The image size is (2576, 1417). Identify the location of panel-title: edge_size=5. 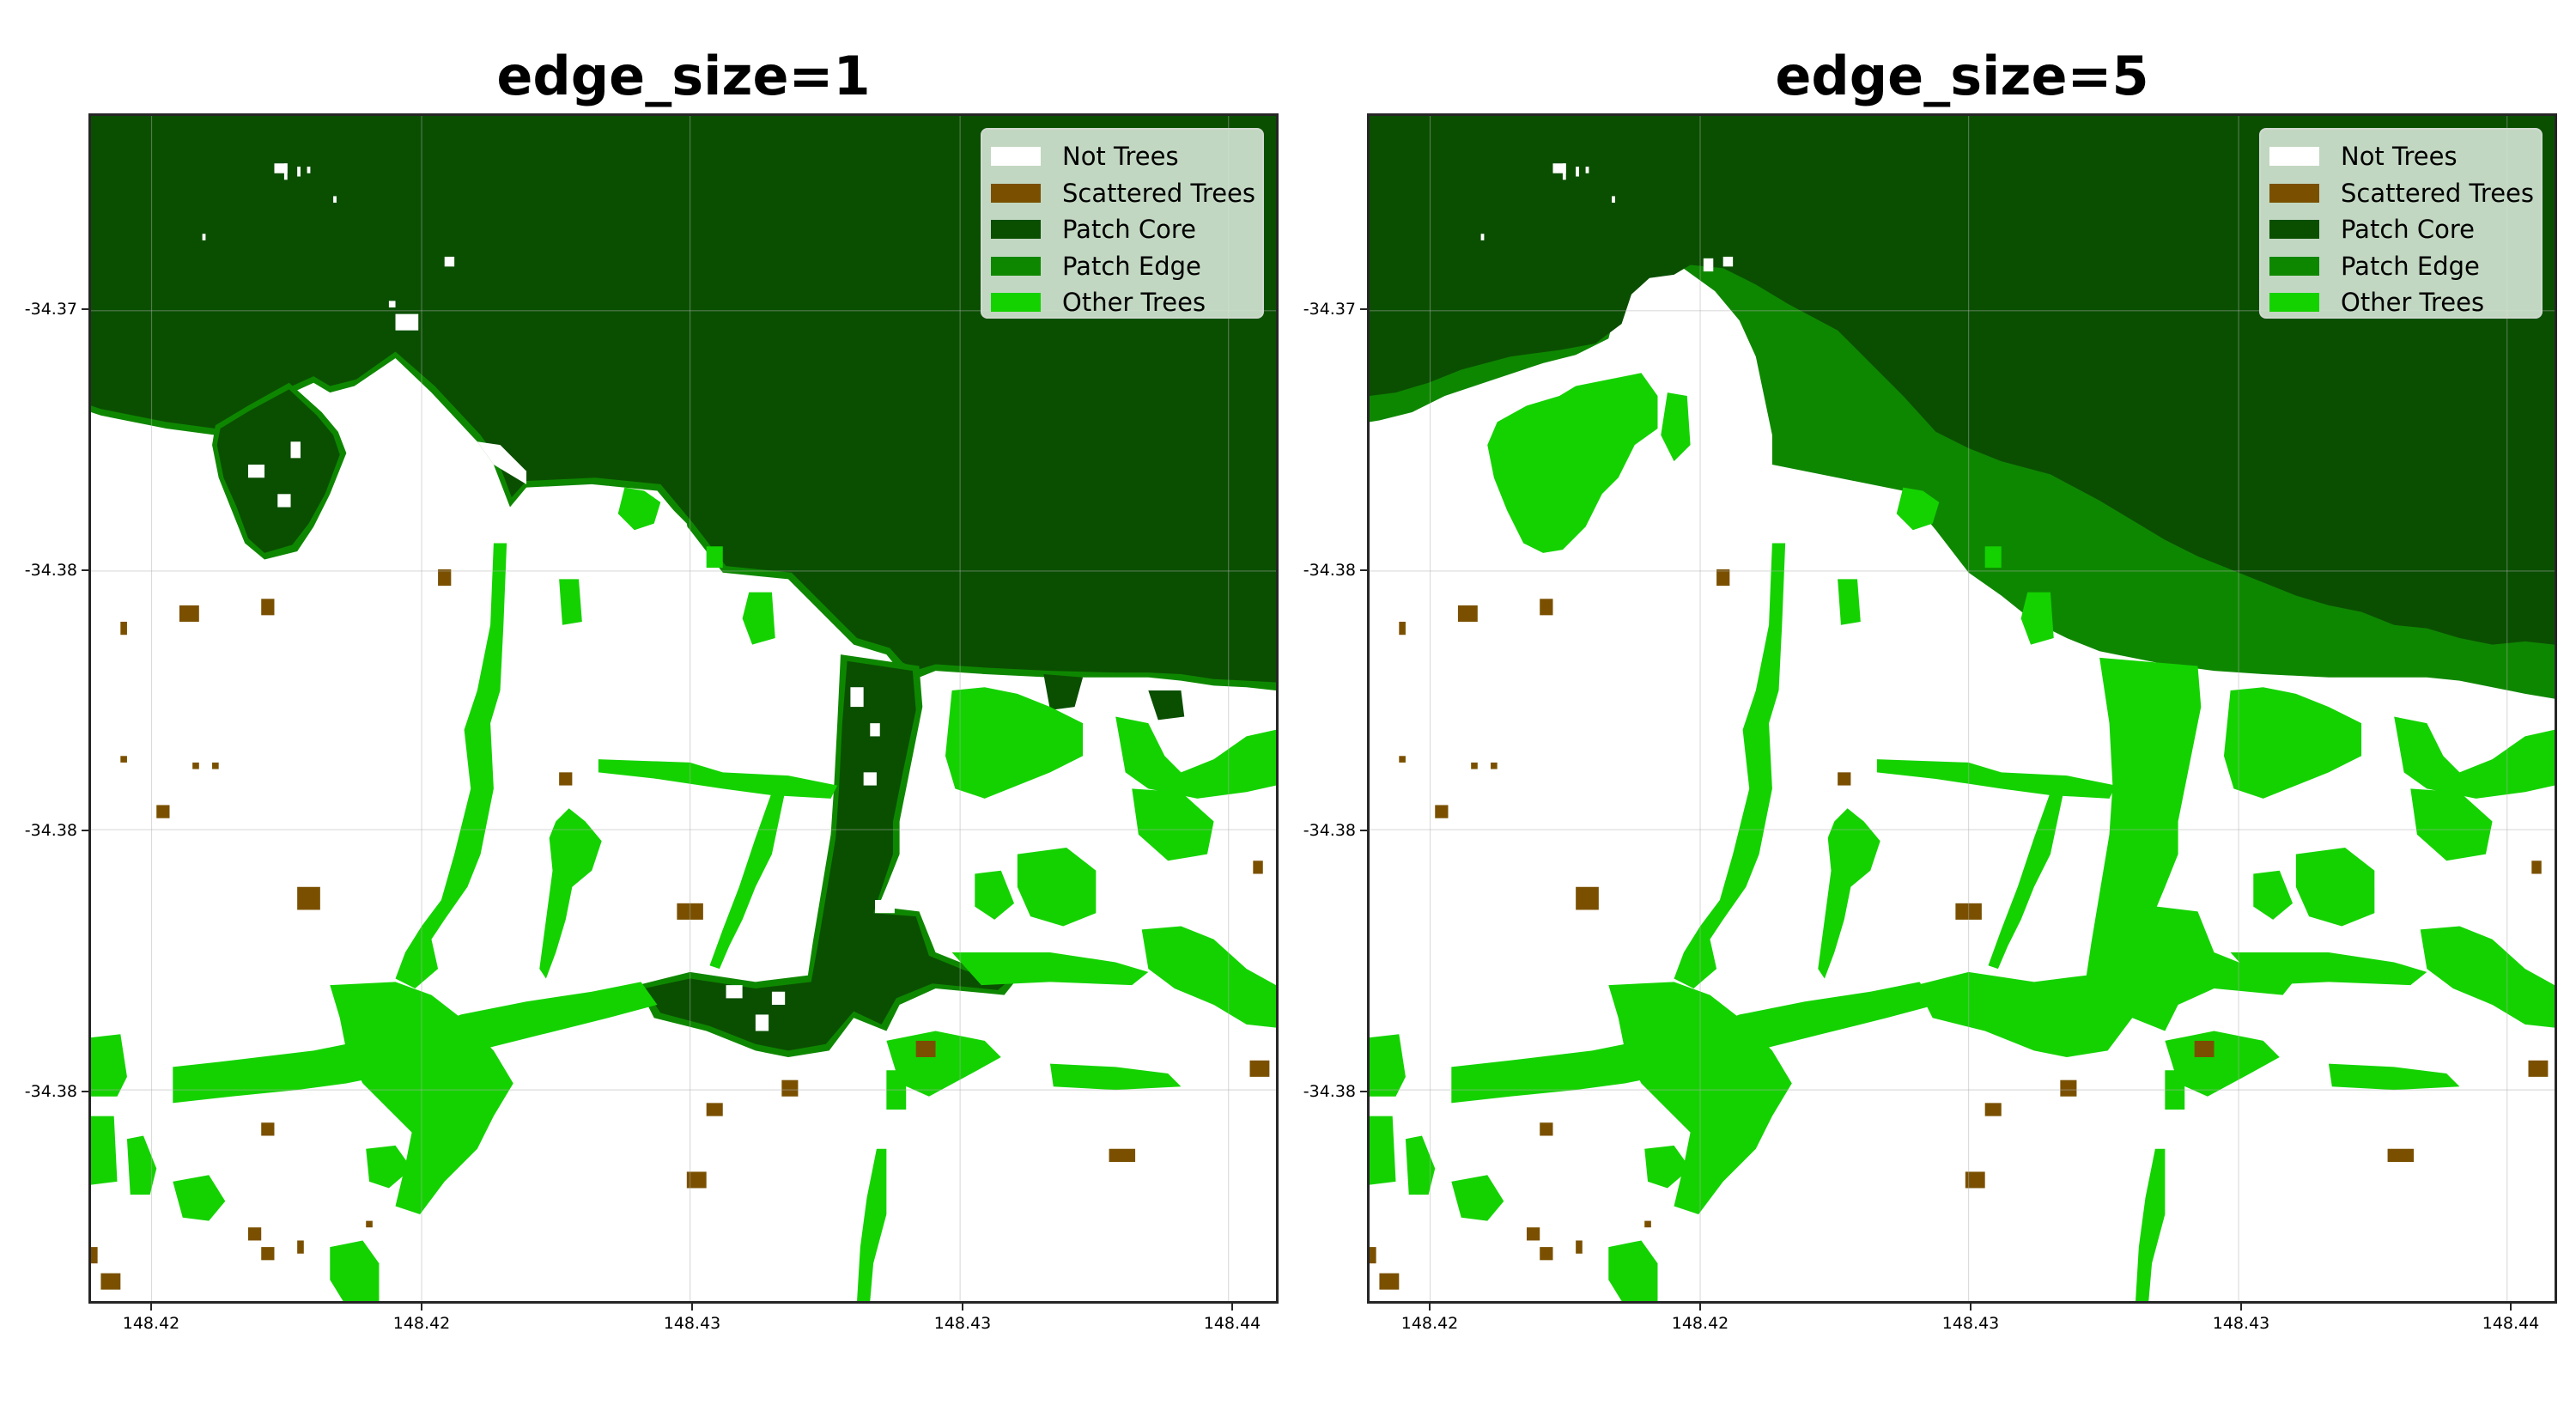
(1962, 76).